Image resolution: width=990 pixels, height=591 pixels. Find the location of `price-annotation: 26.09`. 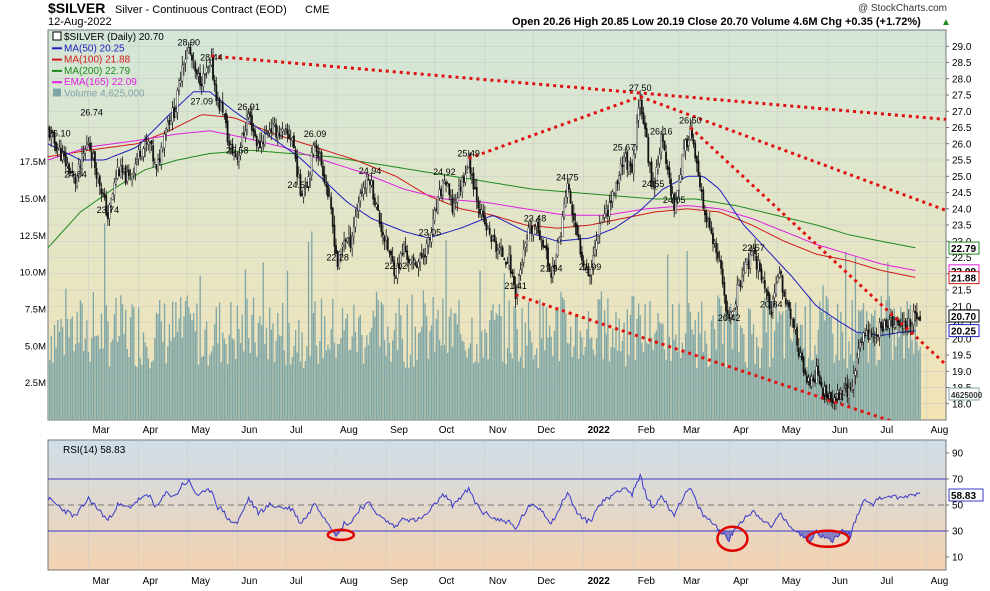

price-annotation: 26.09 is located at coordinates (315, 134).